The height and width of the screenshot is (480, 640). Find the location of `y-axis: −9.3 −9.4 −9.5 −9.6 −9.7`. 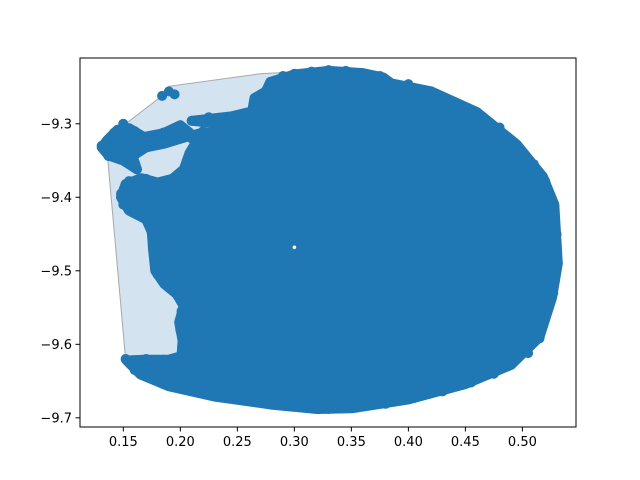

y-axis: −9.3 −9.4 −9.5 −9.6 −9.7 is located at coordinates (60, 271).